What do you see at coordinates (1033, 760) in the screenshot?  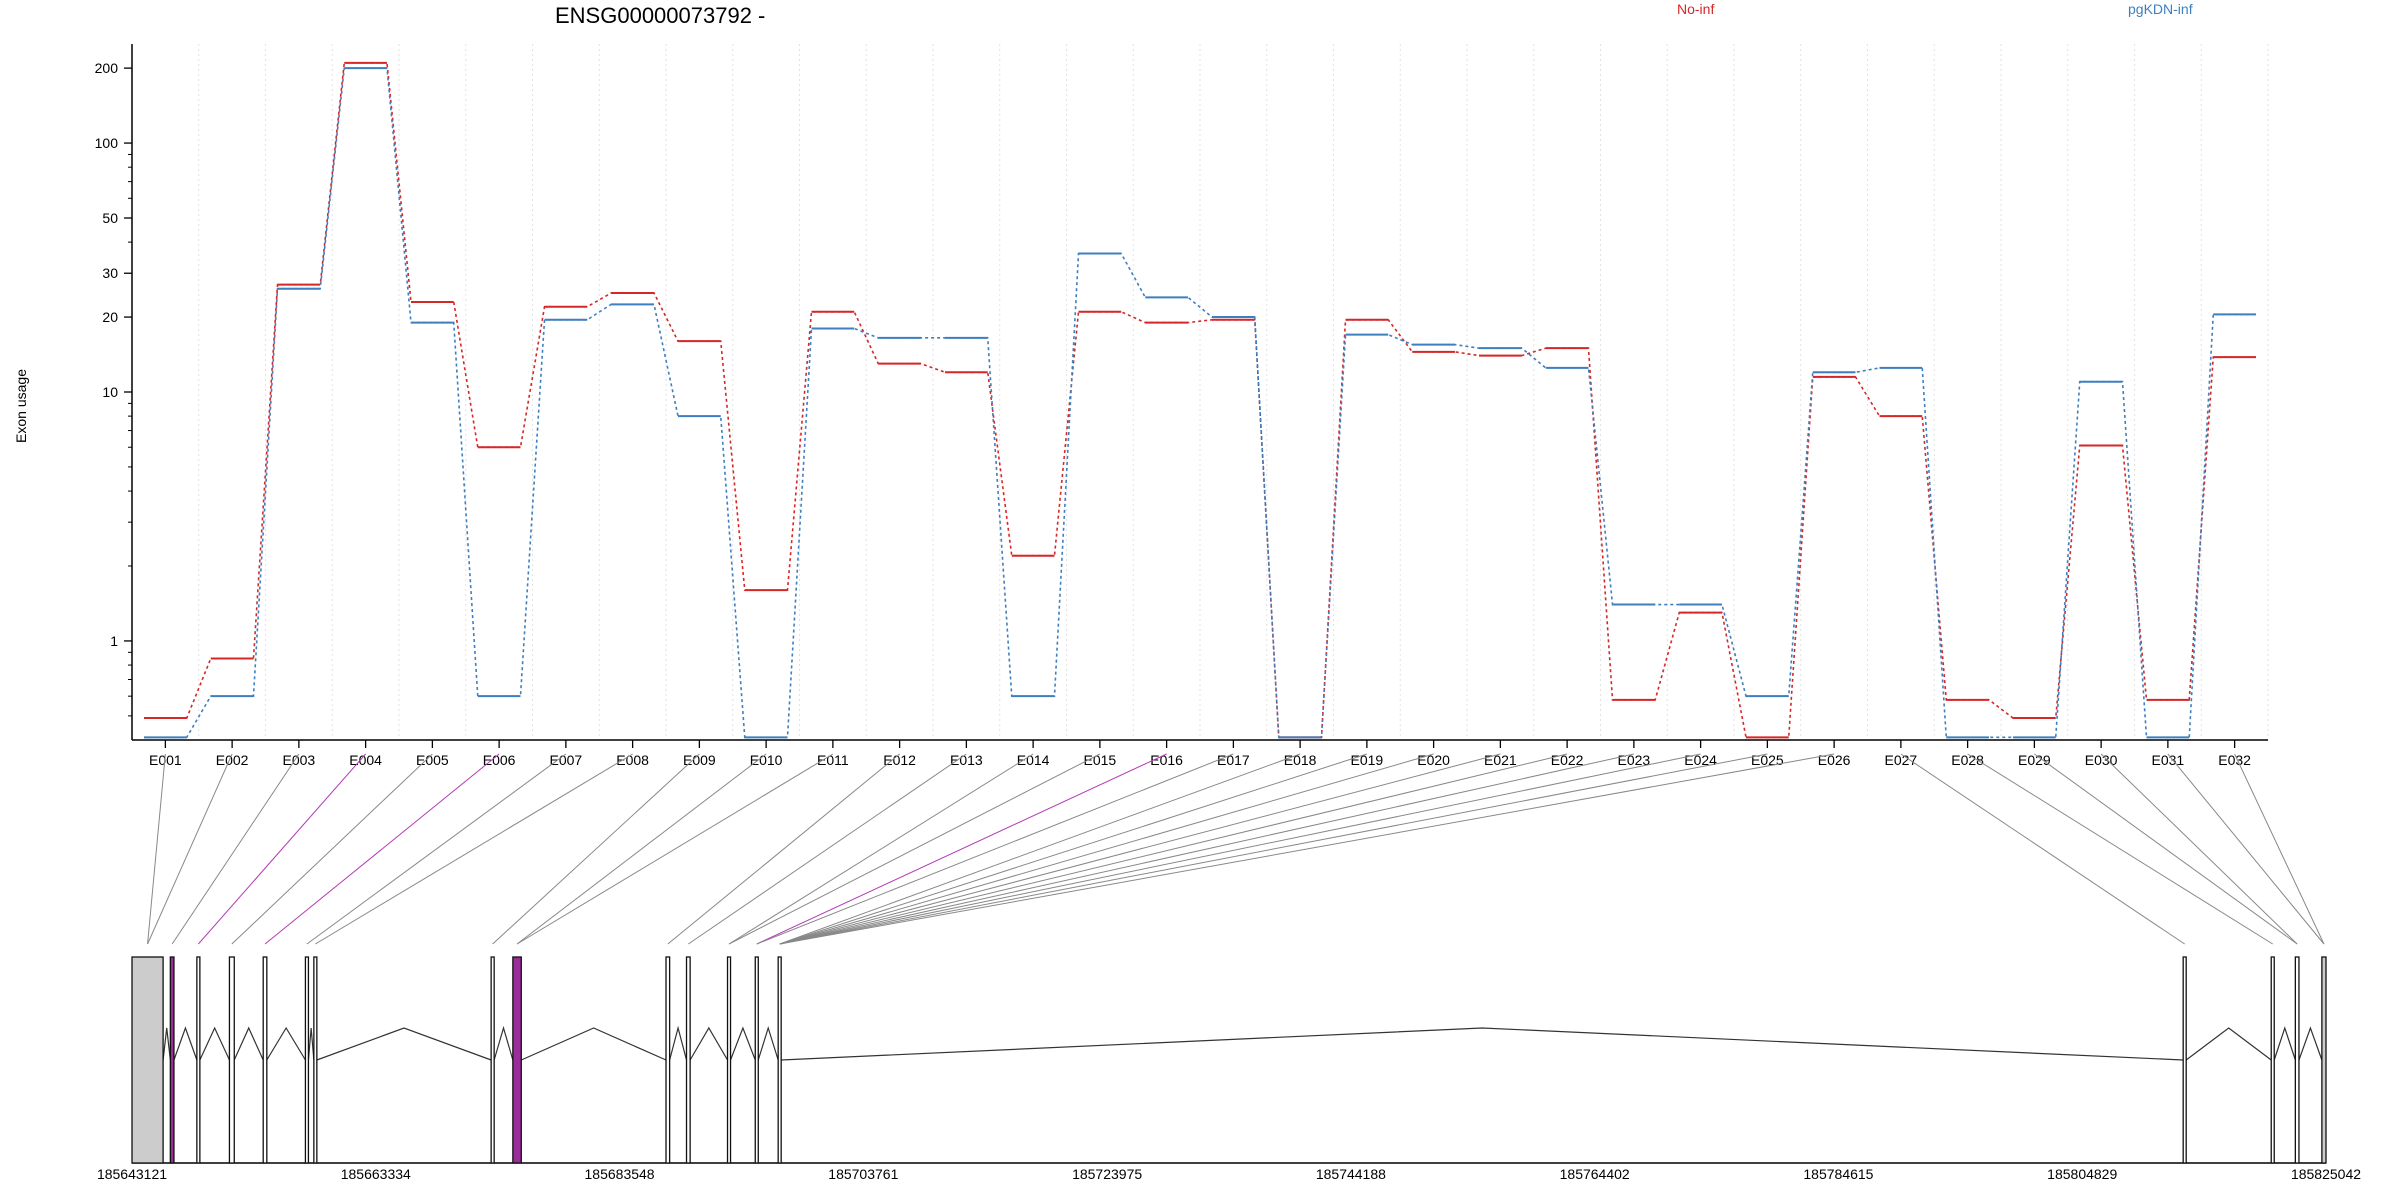 I see `x-tick-label: E014` at bounding box center [1033, 760].